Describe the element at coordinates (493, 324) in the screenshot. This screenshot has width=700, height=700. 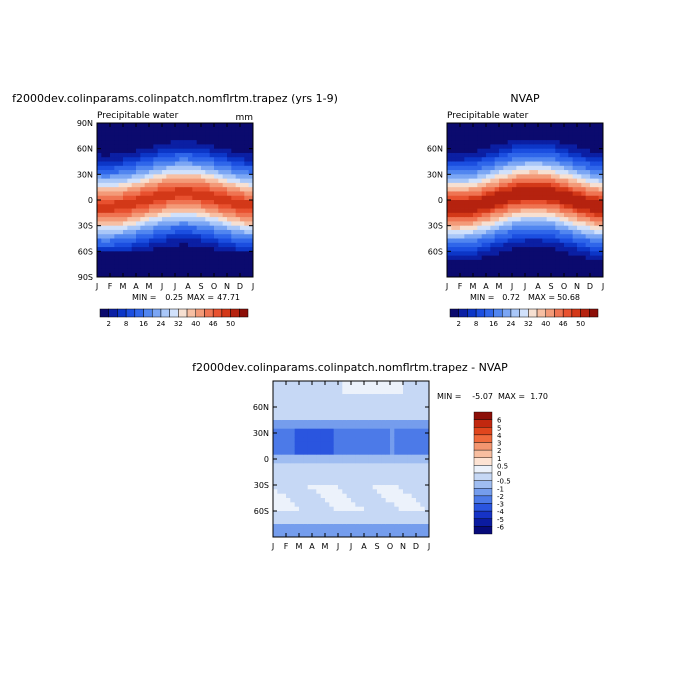
I see `colorbar-label: 16` at that location.